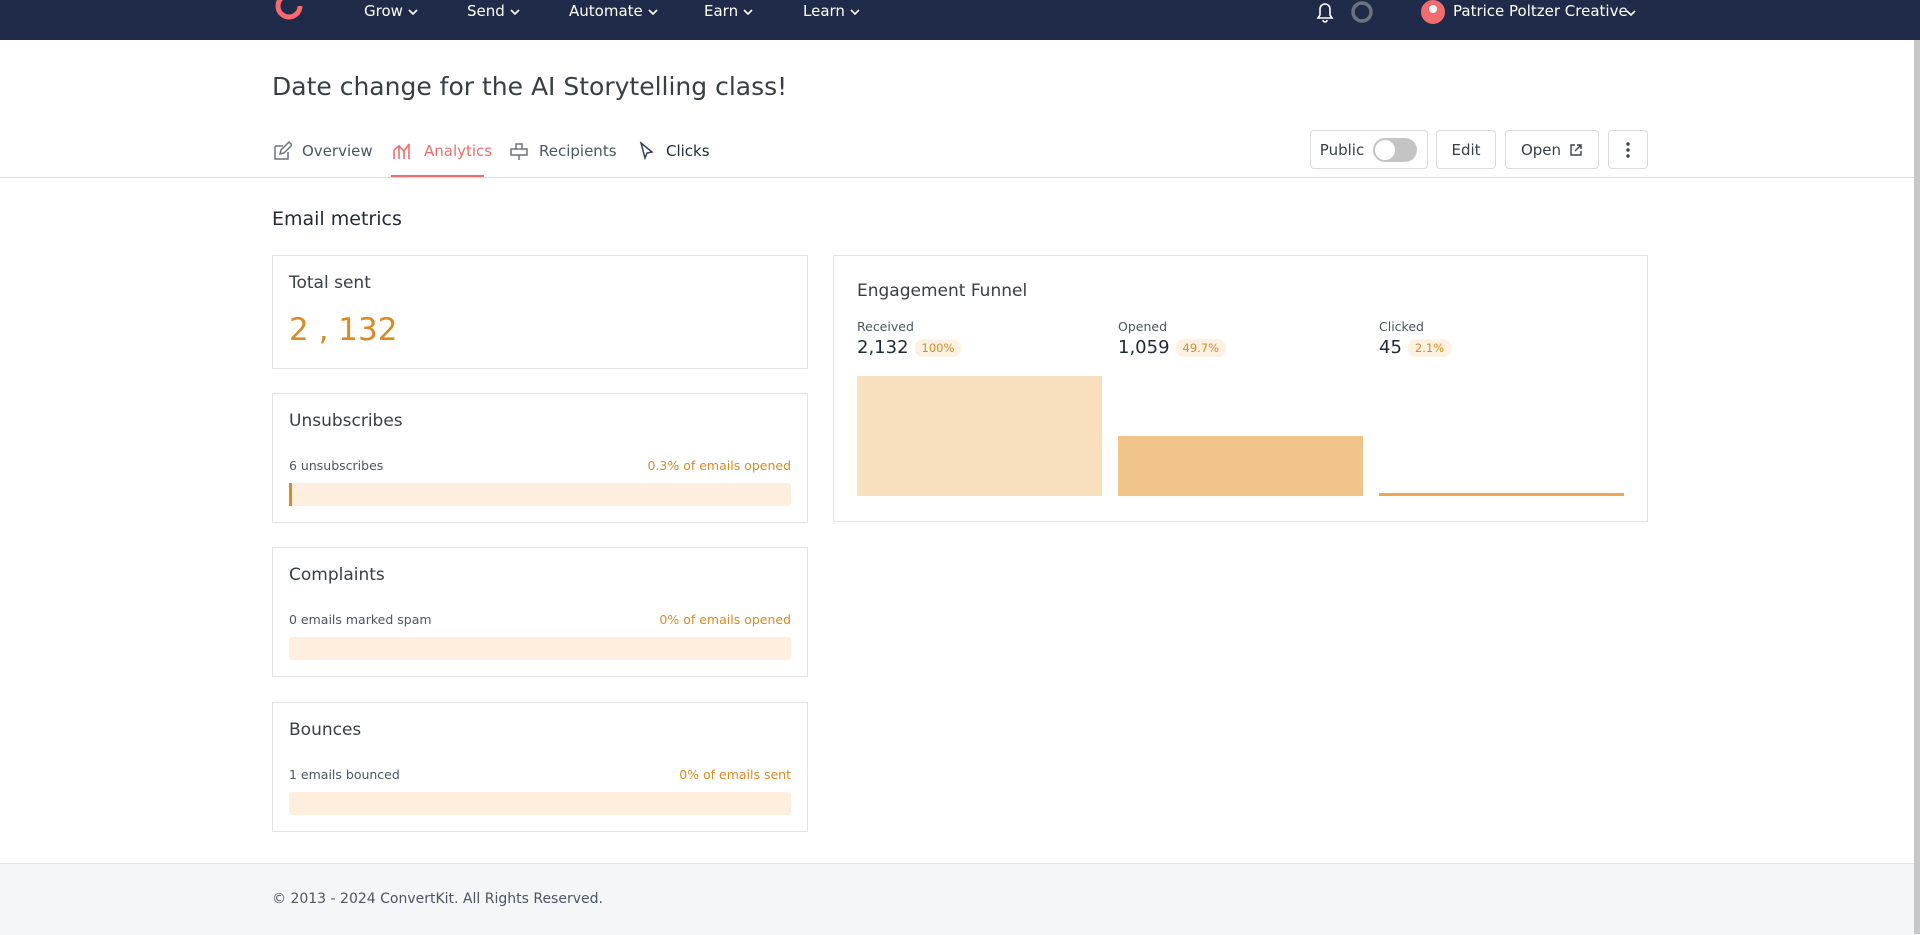  I want to click on nav-item: Send, so click(494, 11).